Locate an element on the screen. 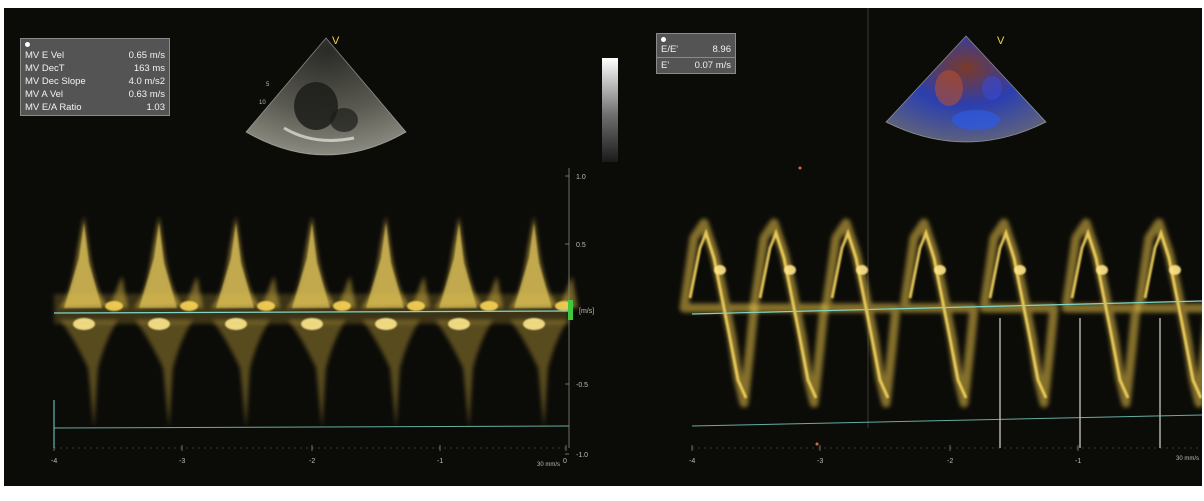 The image size is (1204, 501). measurement-value: 1.03 is located at coordinates (156, 107).